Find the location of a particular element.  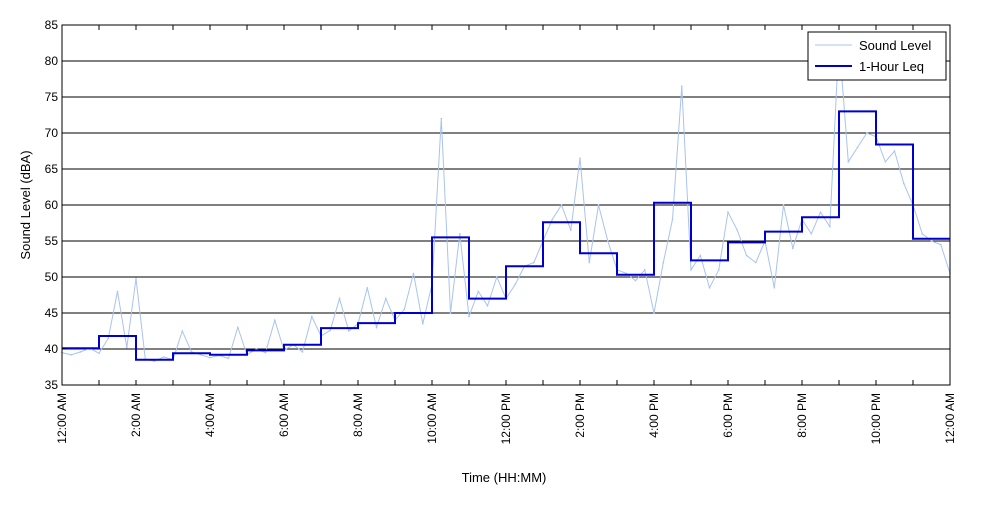

x-tick-label: 4:00 AM is located at coordinates (210, 415).